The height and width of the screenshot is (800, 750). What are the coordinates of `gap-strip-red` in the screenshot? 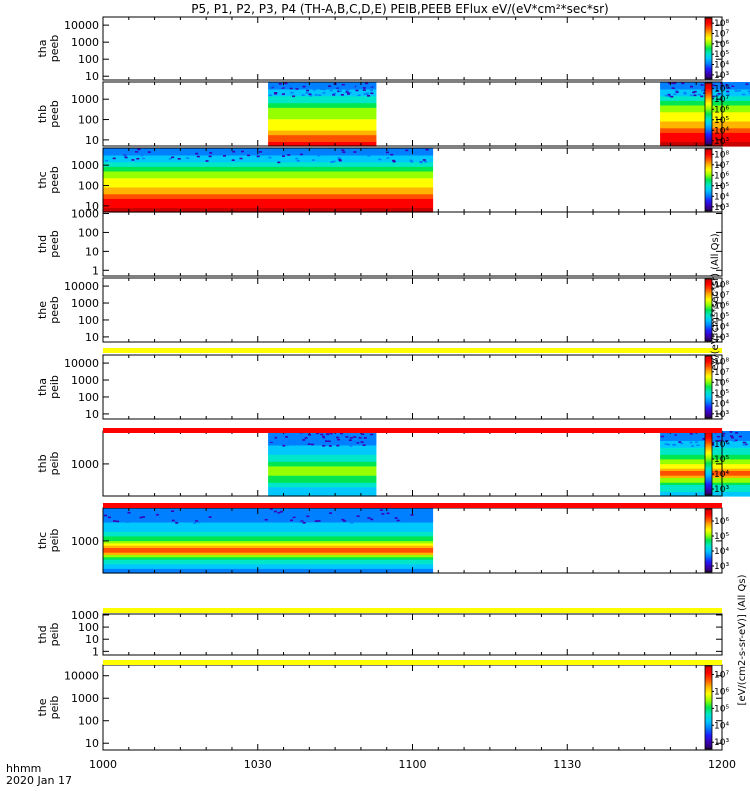 It's located at (412, 430).